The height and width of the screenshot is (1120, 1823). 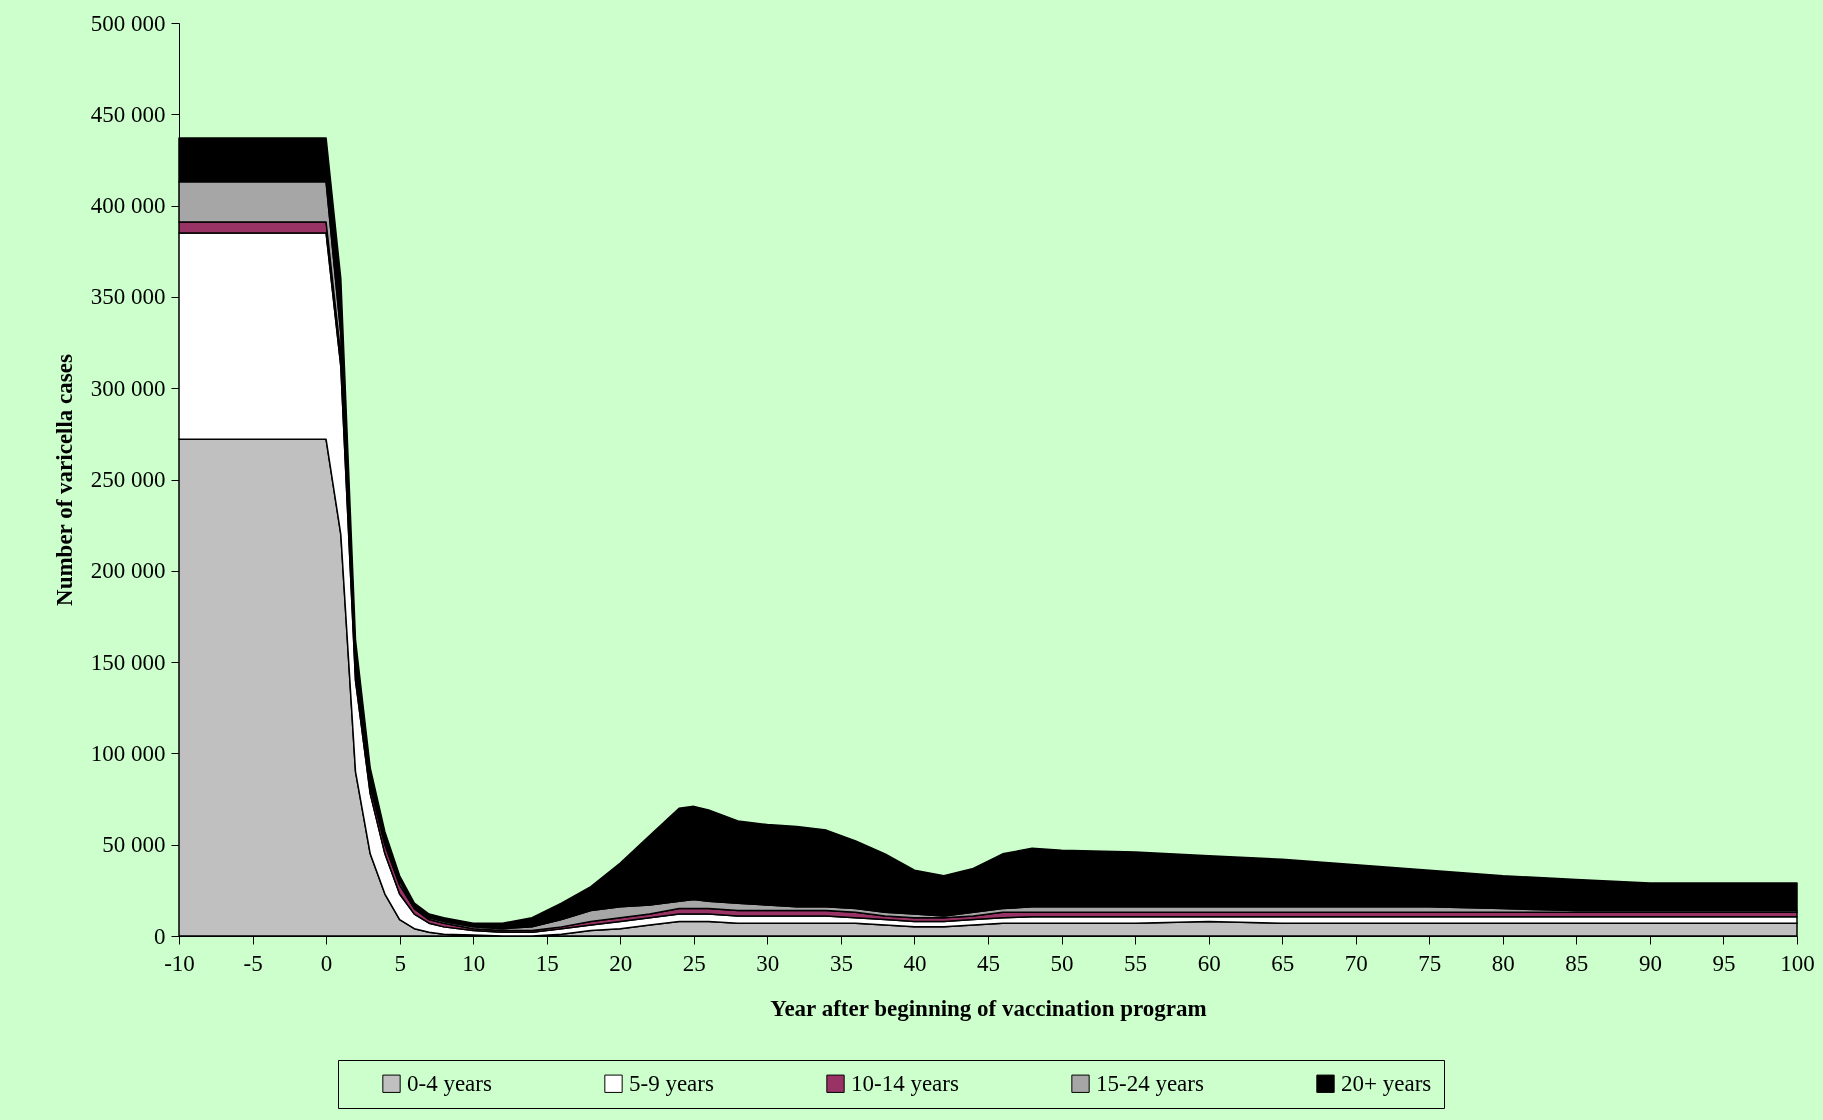 What do you see at coordinates (449, 1083) in the screenshot?
I see `legend-label: 0-4 years` at bounding box center [449, 1083].